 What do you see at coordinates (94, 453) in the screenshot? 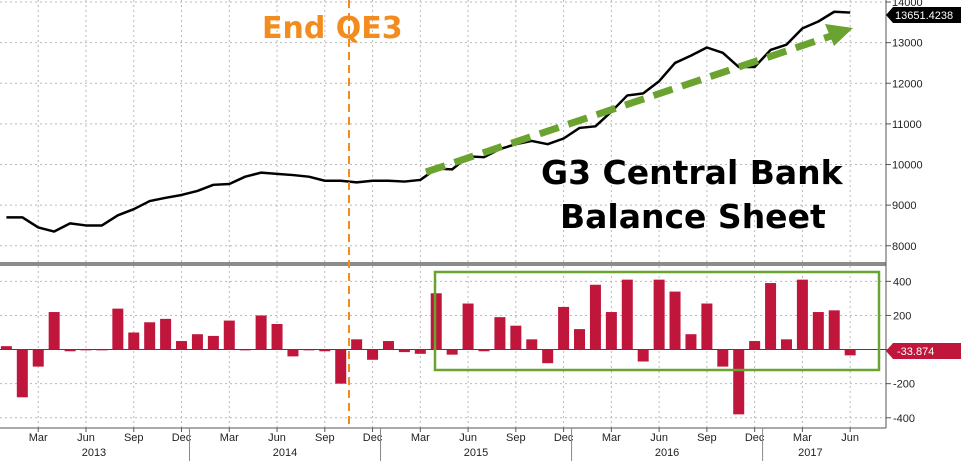
I see `x-year-label: 2013` at bounding box center [94, 453].